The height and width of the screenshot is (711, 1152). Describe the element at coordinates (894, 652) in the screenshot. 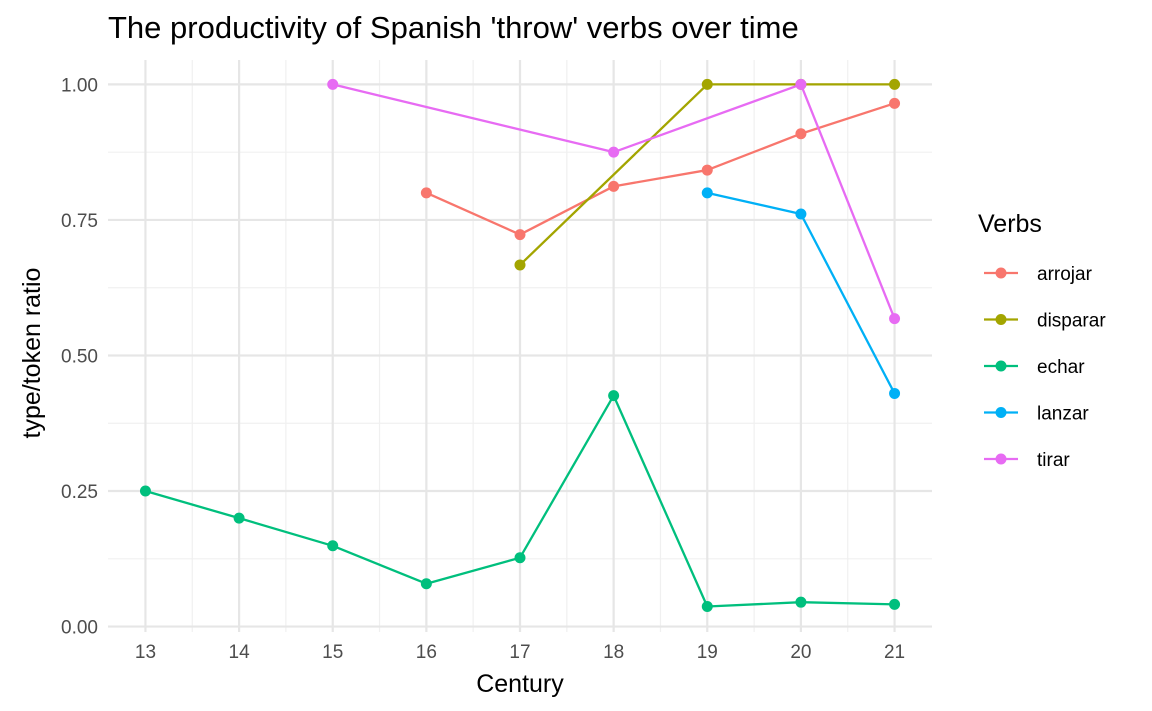

I see `x-tick-label: 21` at that location.